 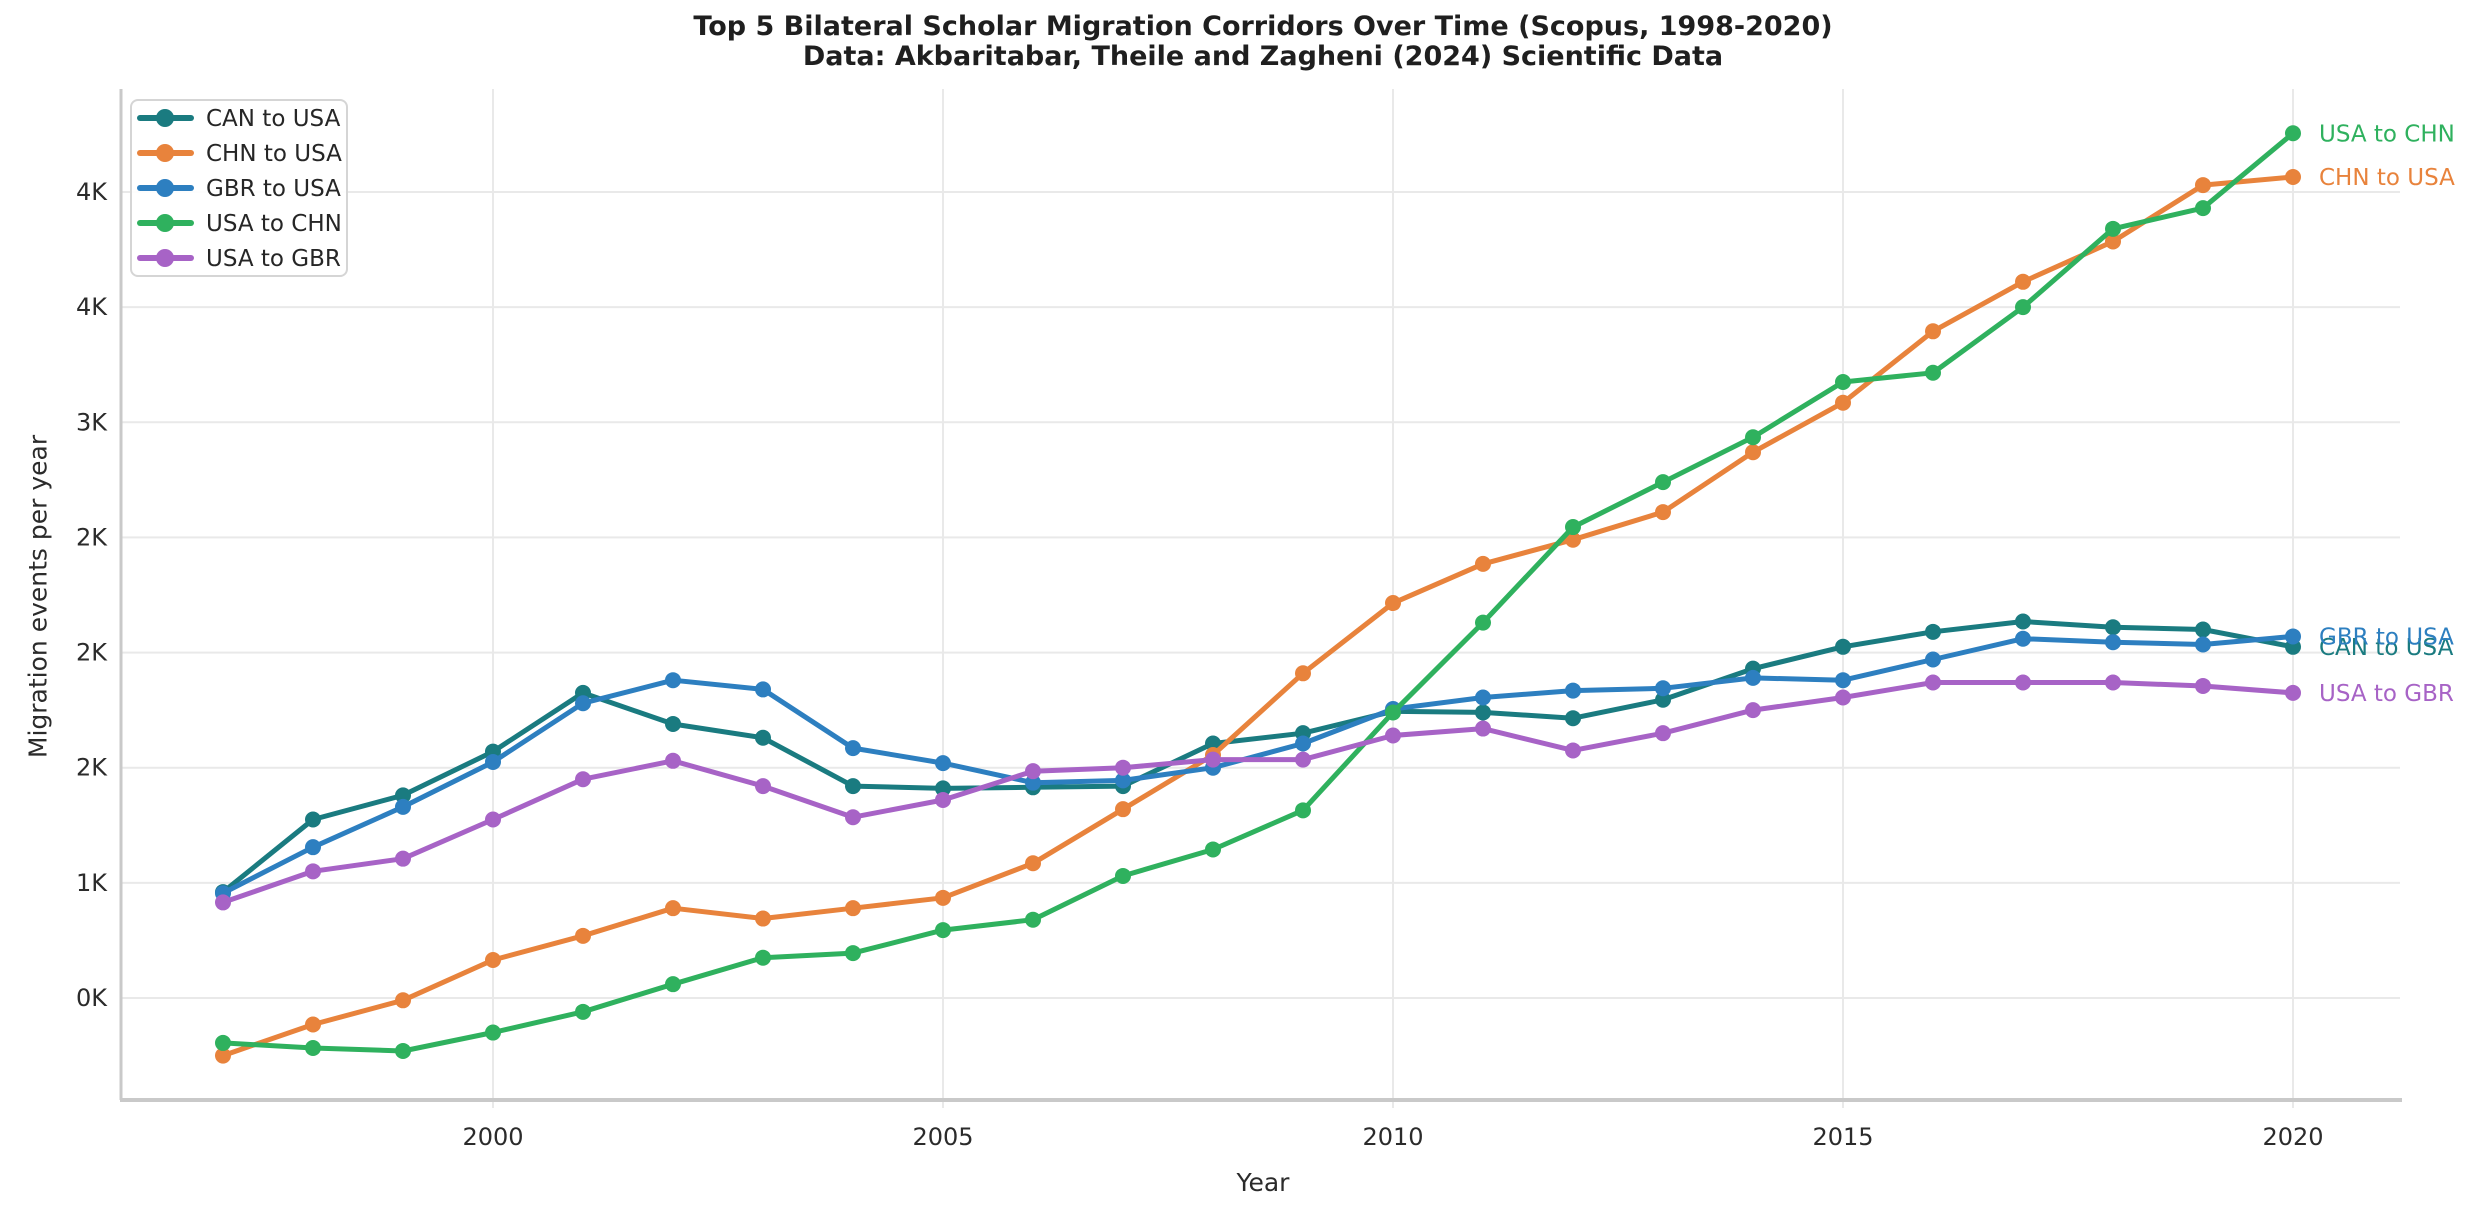 What do you see at coordinates (165, 118) in the screenshot?
I see `legend-marker-icon-can-to-usa` at bounding box center [165, 118].